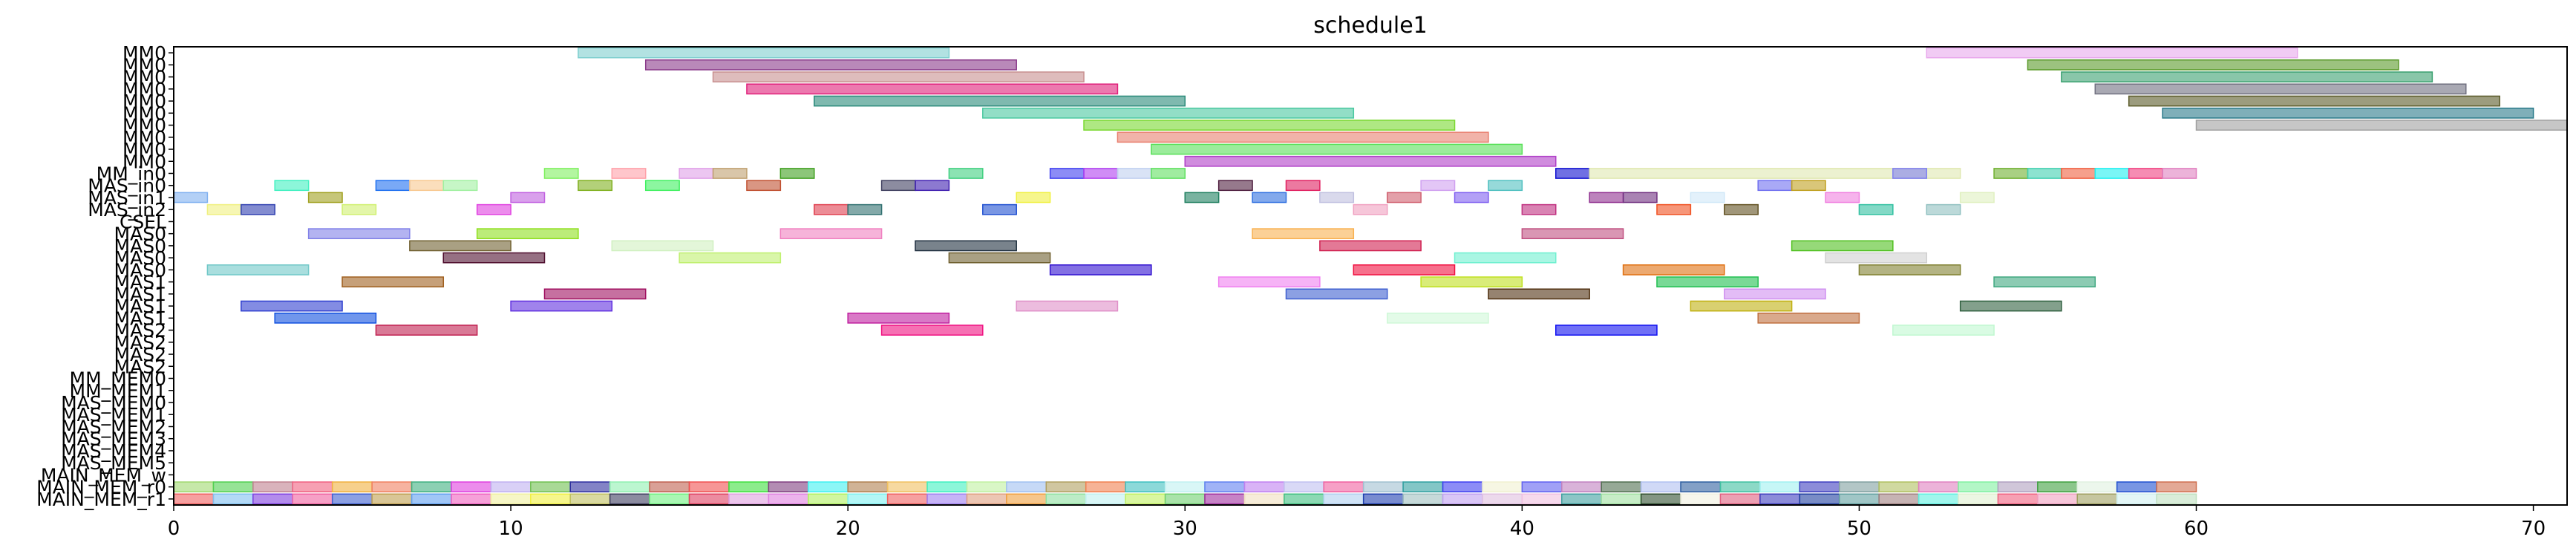  Describe the element at coordinates (140, 331) in the screenshot. I see `y-tick-label-23: MAS2` at that location.